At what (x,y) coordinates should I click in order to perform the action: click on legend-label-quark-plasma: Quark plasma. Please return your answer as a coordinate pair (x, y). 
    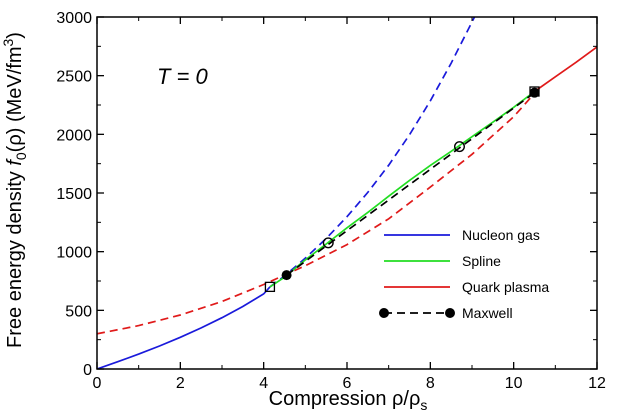
    Looking at the image, I should click on (505, 287).